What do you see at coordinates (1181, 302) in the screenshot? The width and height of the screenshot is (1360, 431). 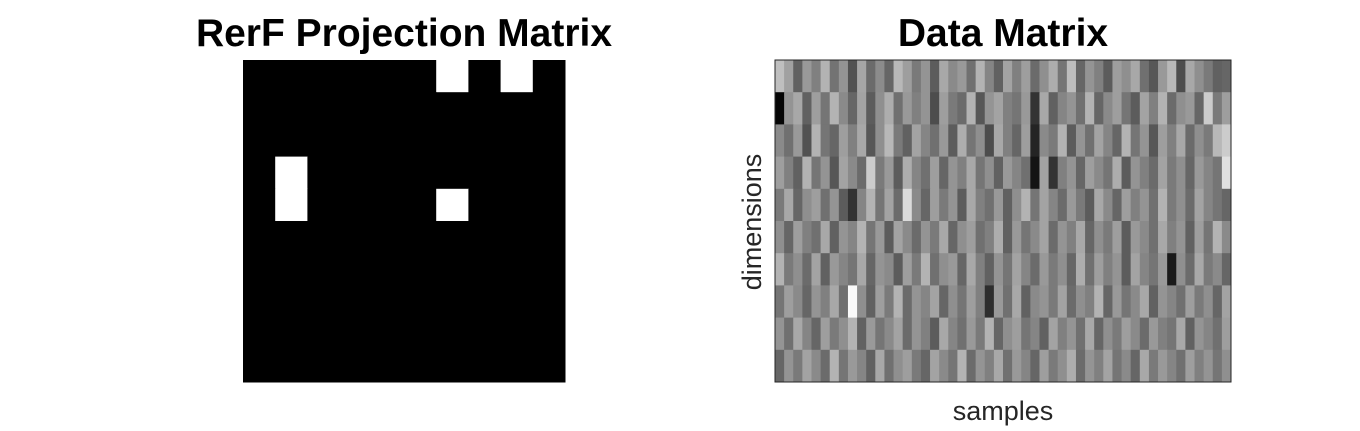 I see `data-cell-r7-c44` at bounding box center [1181, 302].